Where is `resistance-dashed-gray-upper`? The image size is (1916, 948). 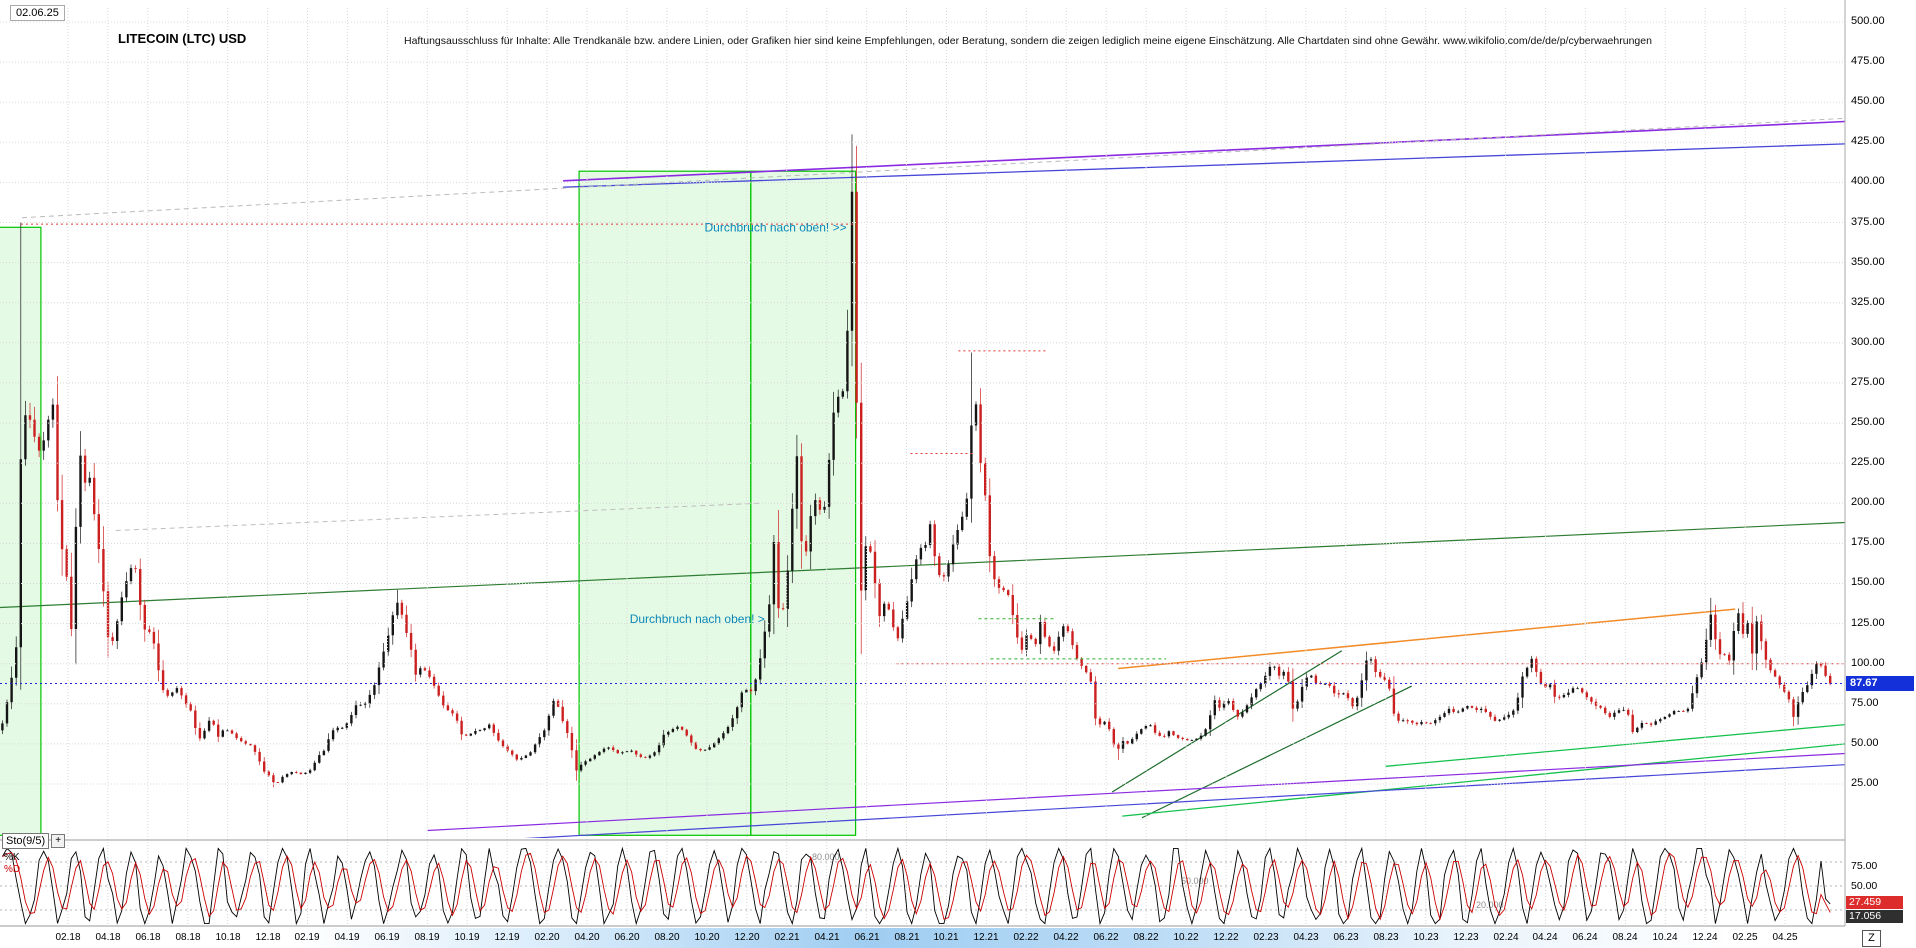 resistance-dashed-gray-upper is located at coordinates (933, 168).